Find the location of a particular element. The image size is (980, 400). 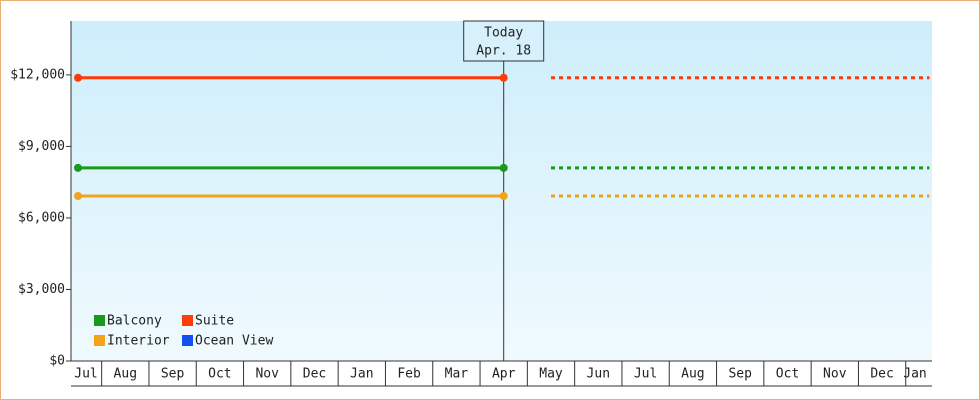

y-tick-label: $3,000 is located at coordinates (41, 289).